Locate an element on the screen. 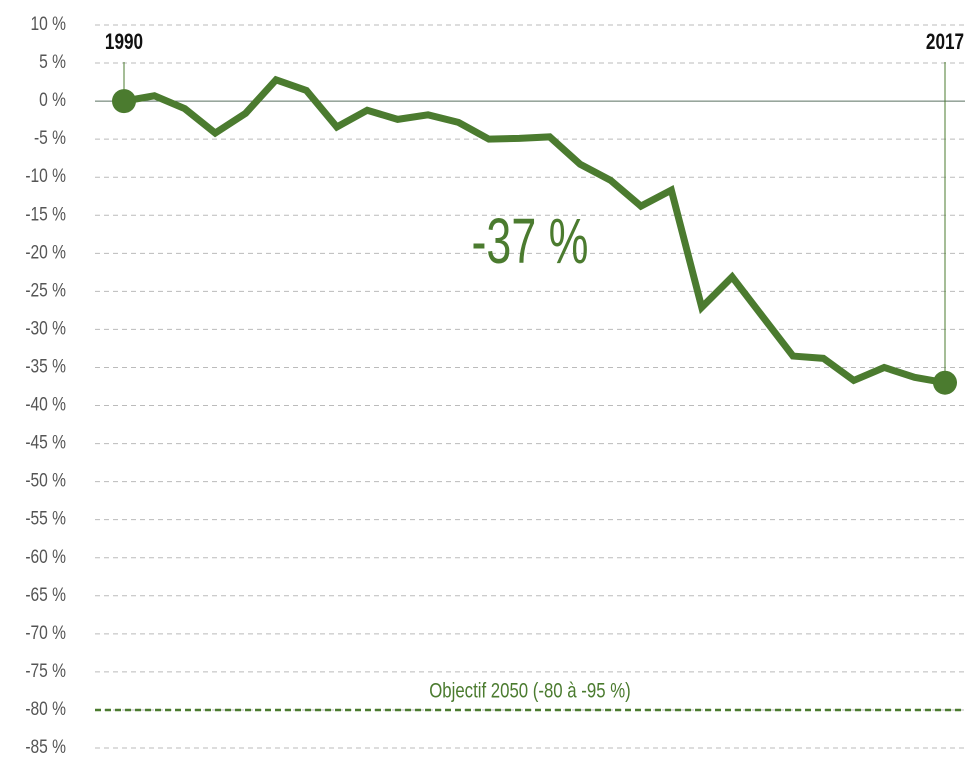 The width and height of the screenshot is (980, 757). y-tick-label: -5 % is located at coordinates (50, 138).